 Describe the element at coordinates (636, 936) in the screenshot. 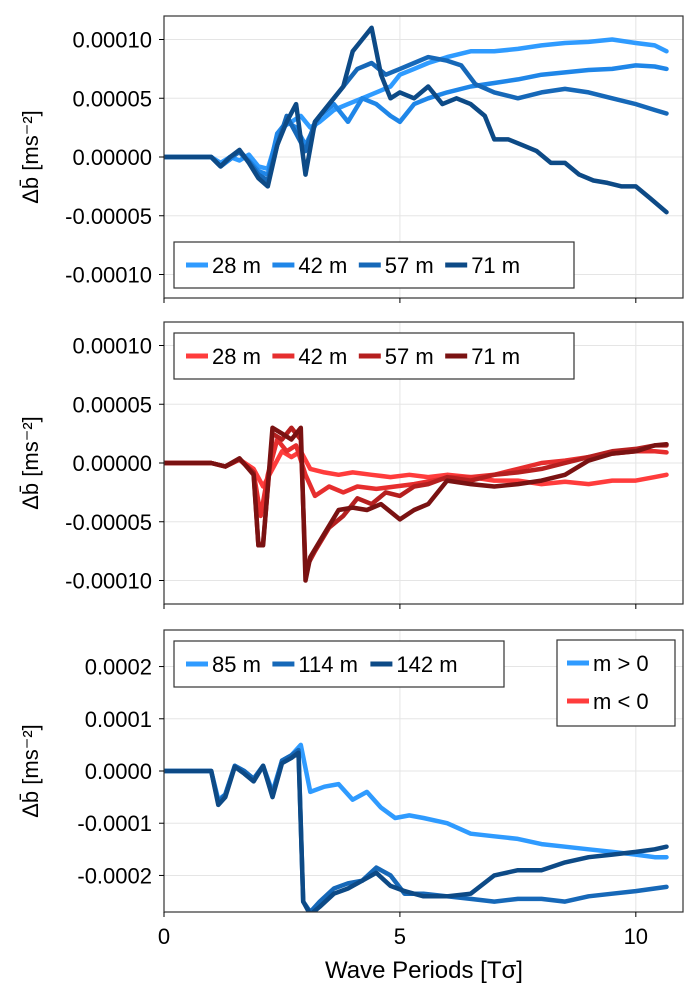

I see `x-tick-label: 10` at that location.